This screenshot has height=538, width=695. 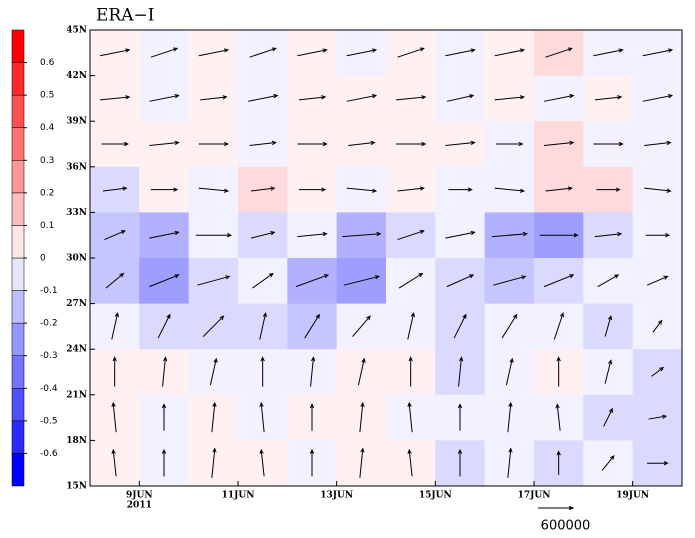 I want to click on colorbar-label: 0.2, so click(x=47, y=193).